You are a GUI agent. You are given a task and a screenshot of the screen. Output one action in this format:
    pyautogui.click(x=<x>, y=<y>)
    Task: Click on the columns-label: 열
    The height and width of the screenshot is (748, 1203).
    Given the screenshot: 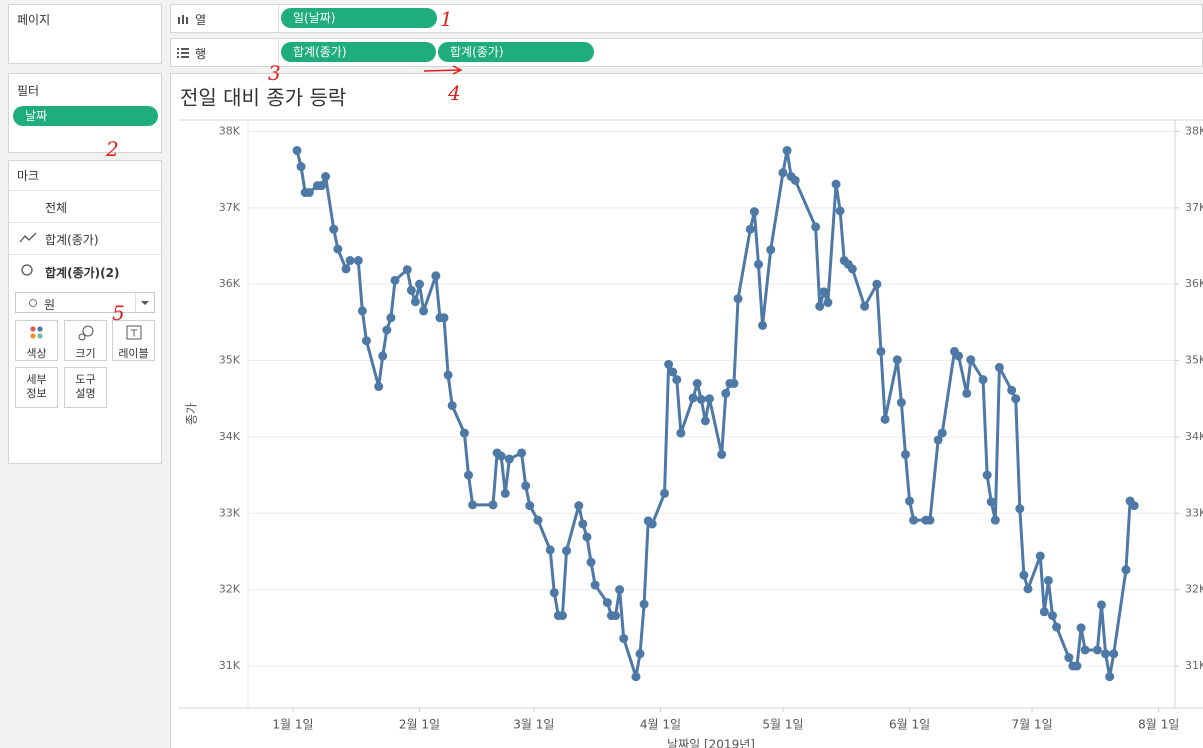 What is the action you would take?
    pyautogui.click(x=201, y=20)
    